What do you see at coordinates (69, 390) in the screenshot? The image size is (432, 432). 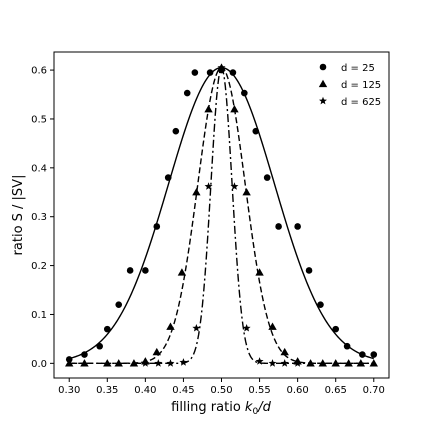 I see `x-tick-label: 0.30` at bounding box center [69, 390].